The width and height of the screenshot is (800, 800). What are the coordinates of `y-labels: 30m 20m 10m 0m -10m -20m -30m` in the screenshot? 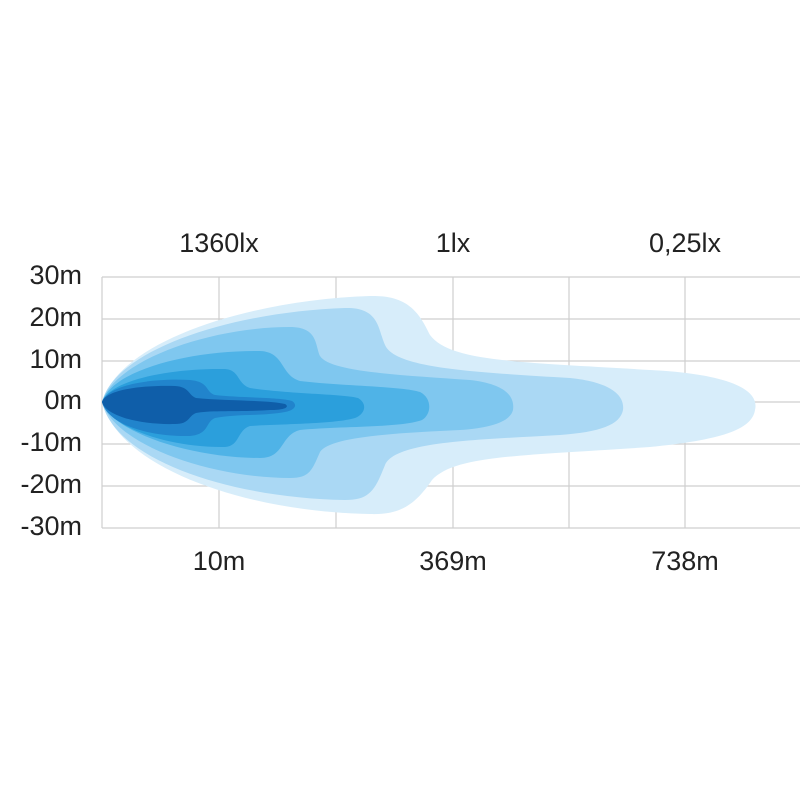 It's located at (51, 400).